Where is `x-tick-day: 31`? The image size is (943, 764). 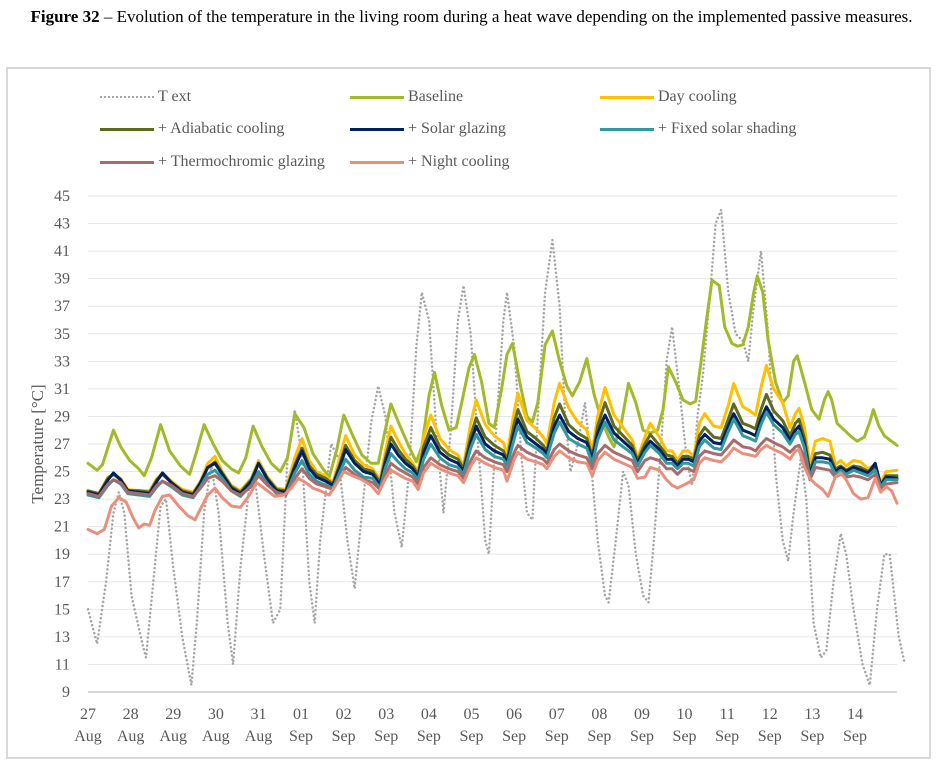
x-tick-day: 31 is located at coordinates (258, 714).